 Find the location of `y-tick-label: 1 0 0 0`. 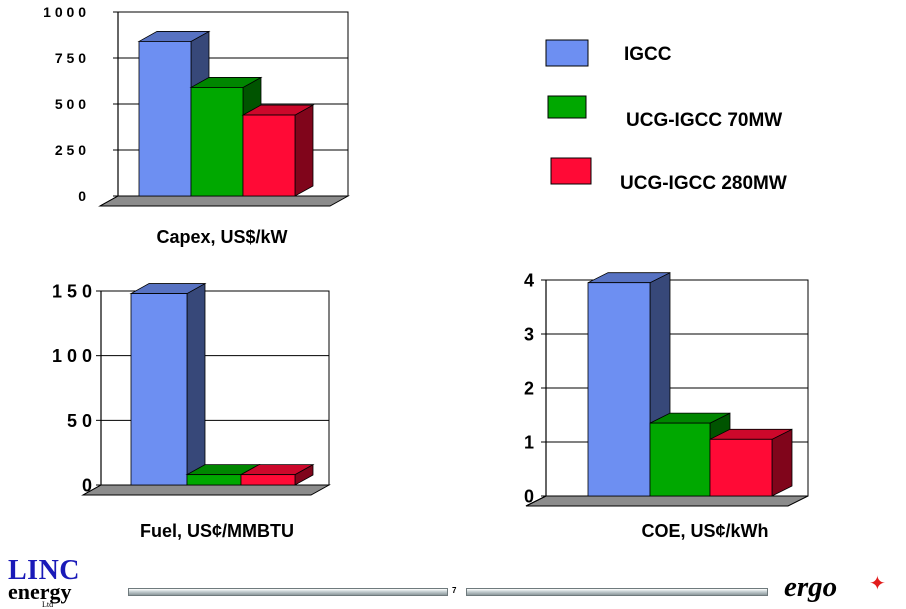

y-tick-label: 1 0 0 0 is located at coordinates (64, 12).